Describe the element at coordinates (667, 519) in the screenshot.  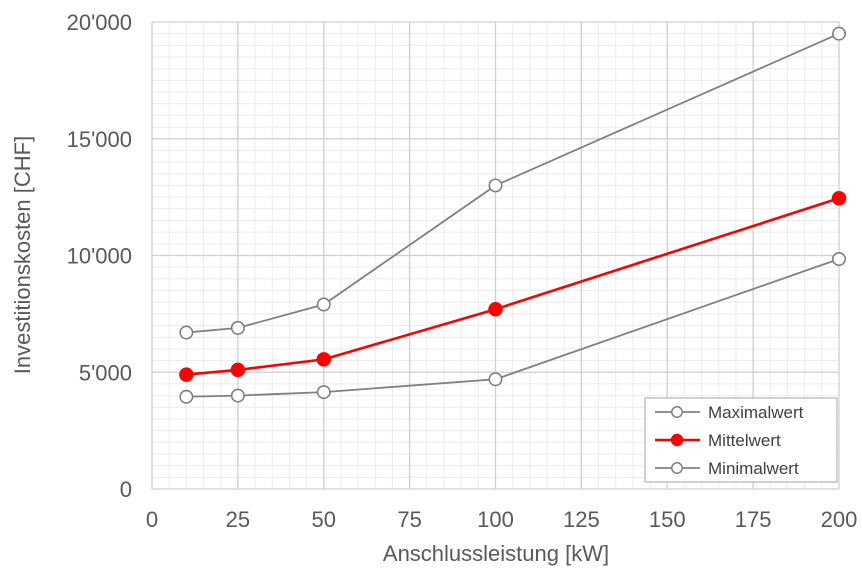
I see `x-tick-label: 150` at that location.